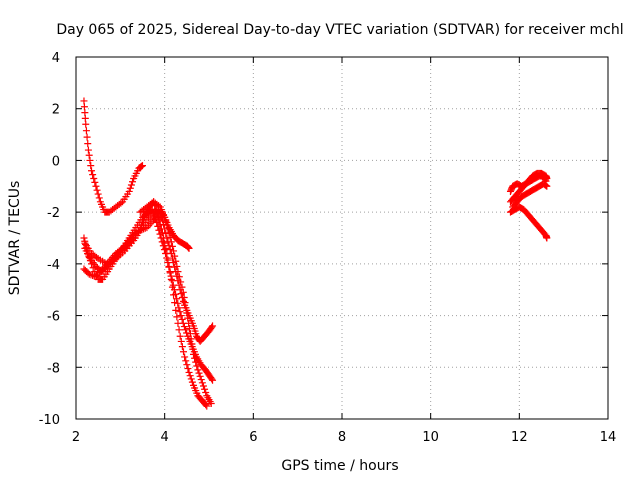 Image resolution: width=640 pixels, height=484 pixels. Describe the element at coordinates (53, 317) in the screenshot. I see `y-tick-label: -6` at that location.